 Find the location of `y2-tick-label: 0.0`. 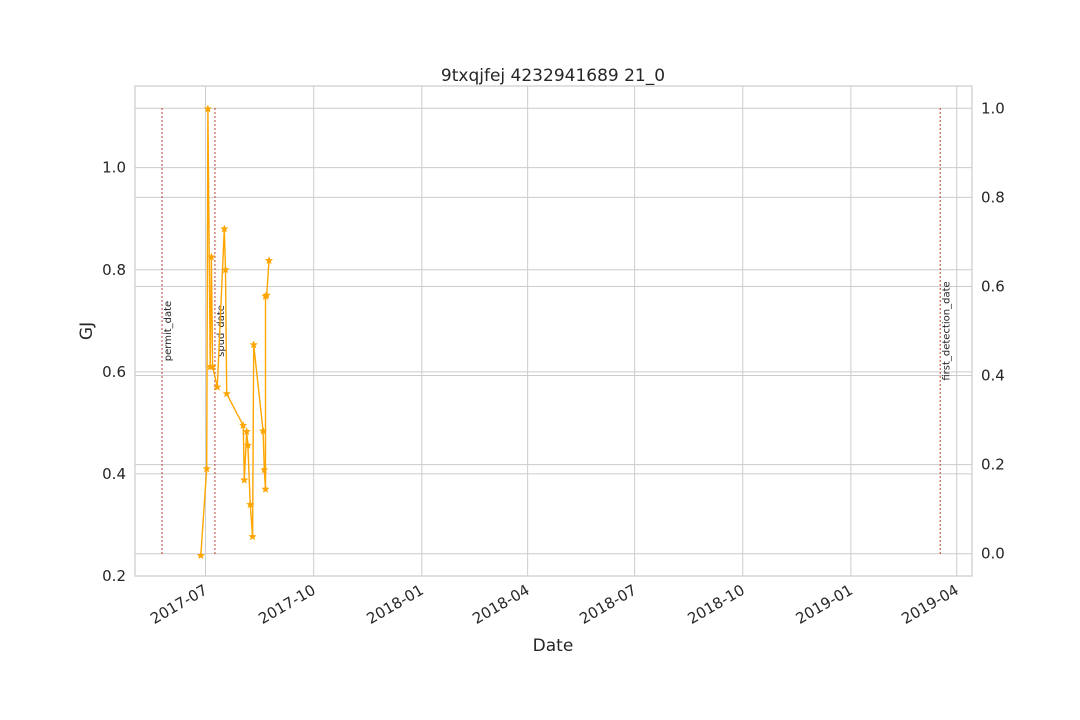

y2-tick-label: 0.0 is located at coordinates (993, 554).